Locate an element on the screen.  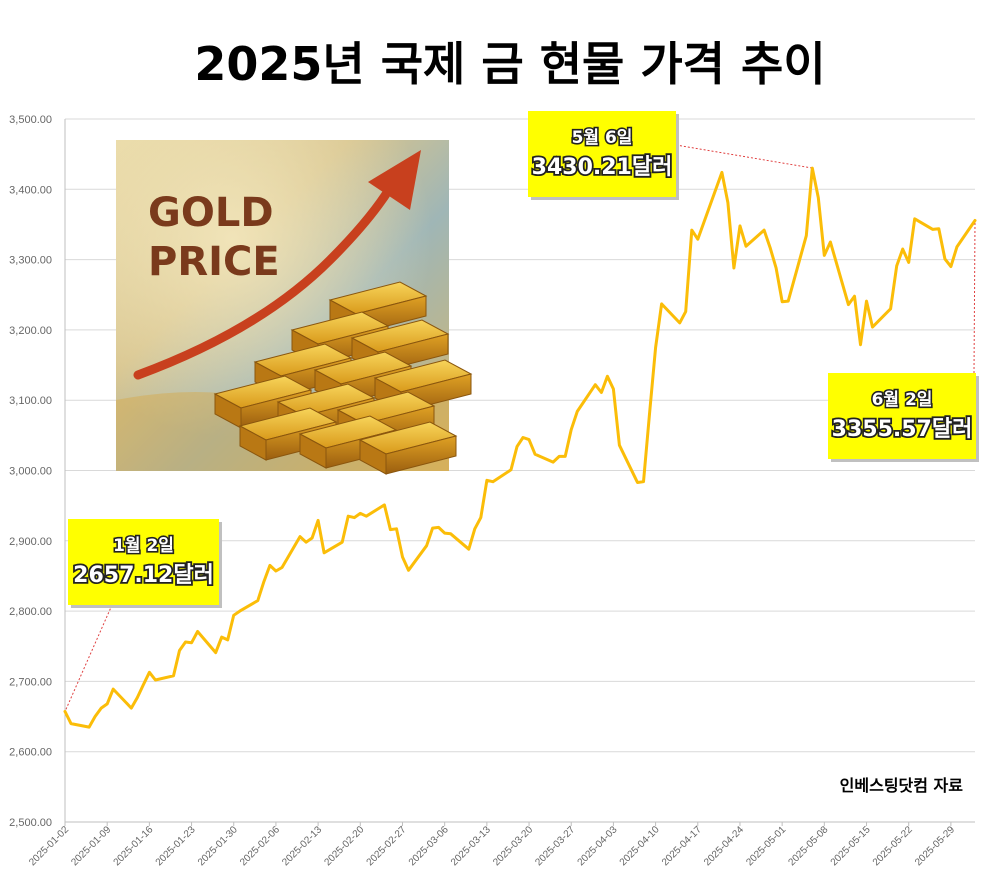
x-tick-label: 2025-05-22 is located at coordinates (893, 846).